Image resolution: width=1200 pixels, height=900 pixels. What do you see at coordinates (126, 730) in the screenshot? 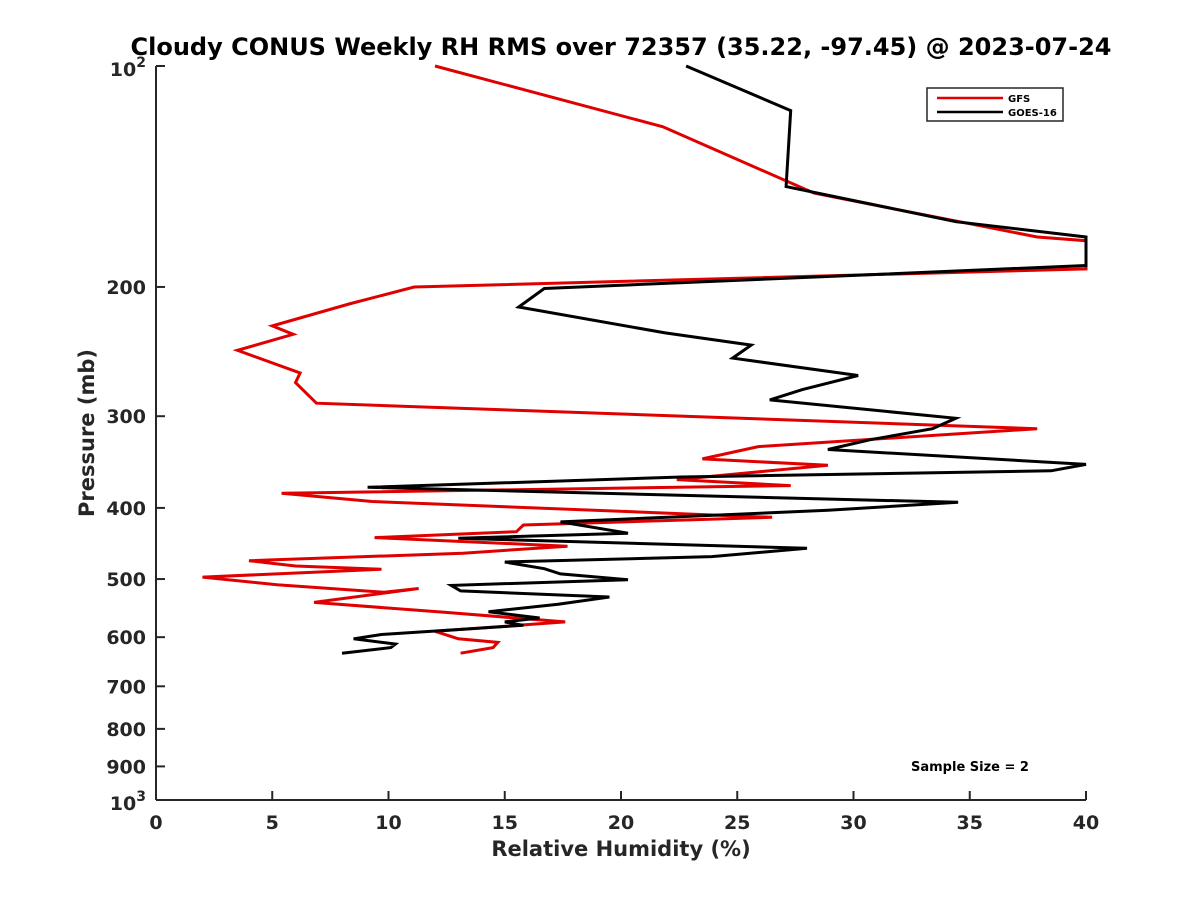
I see `y-tick-label: 800` at bounding box center [126, 730].